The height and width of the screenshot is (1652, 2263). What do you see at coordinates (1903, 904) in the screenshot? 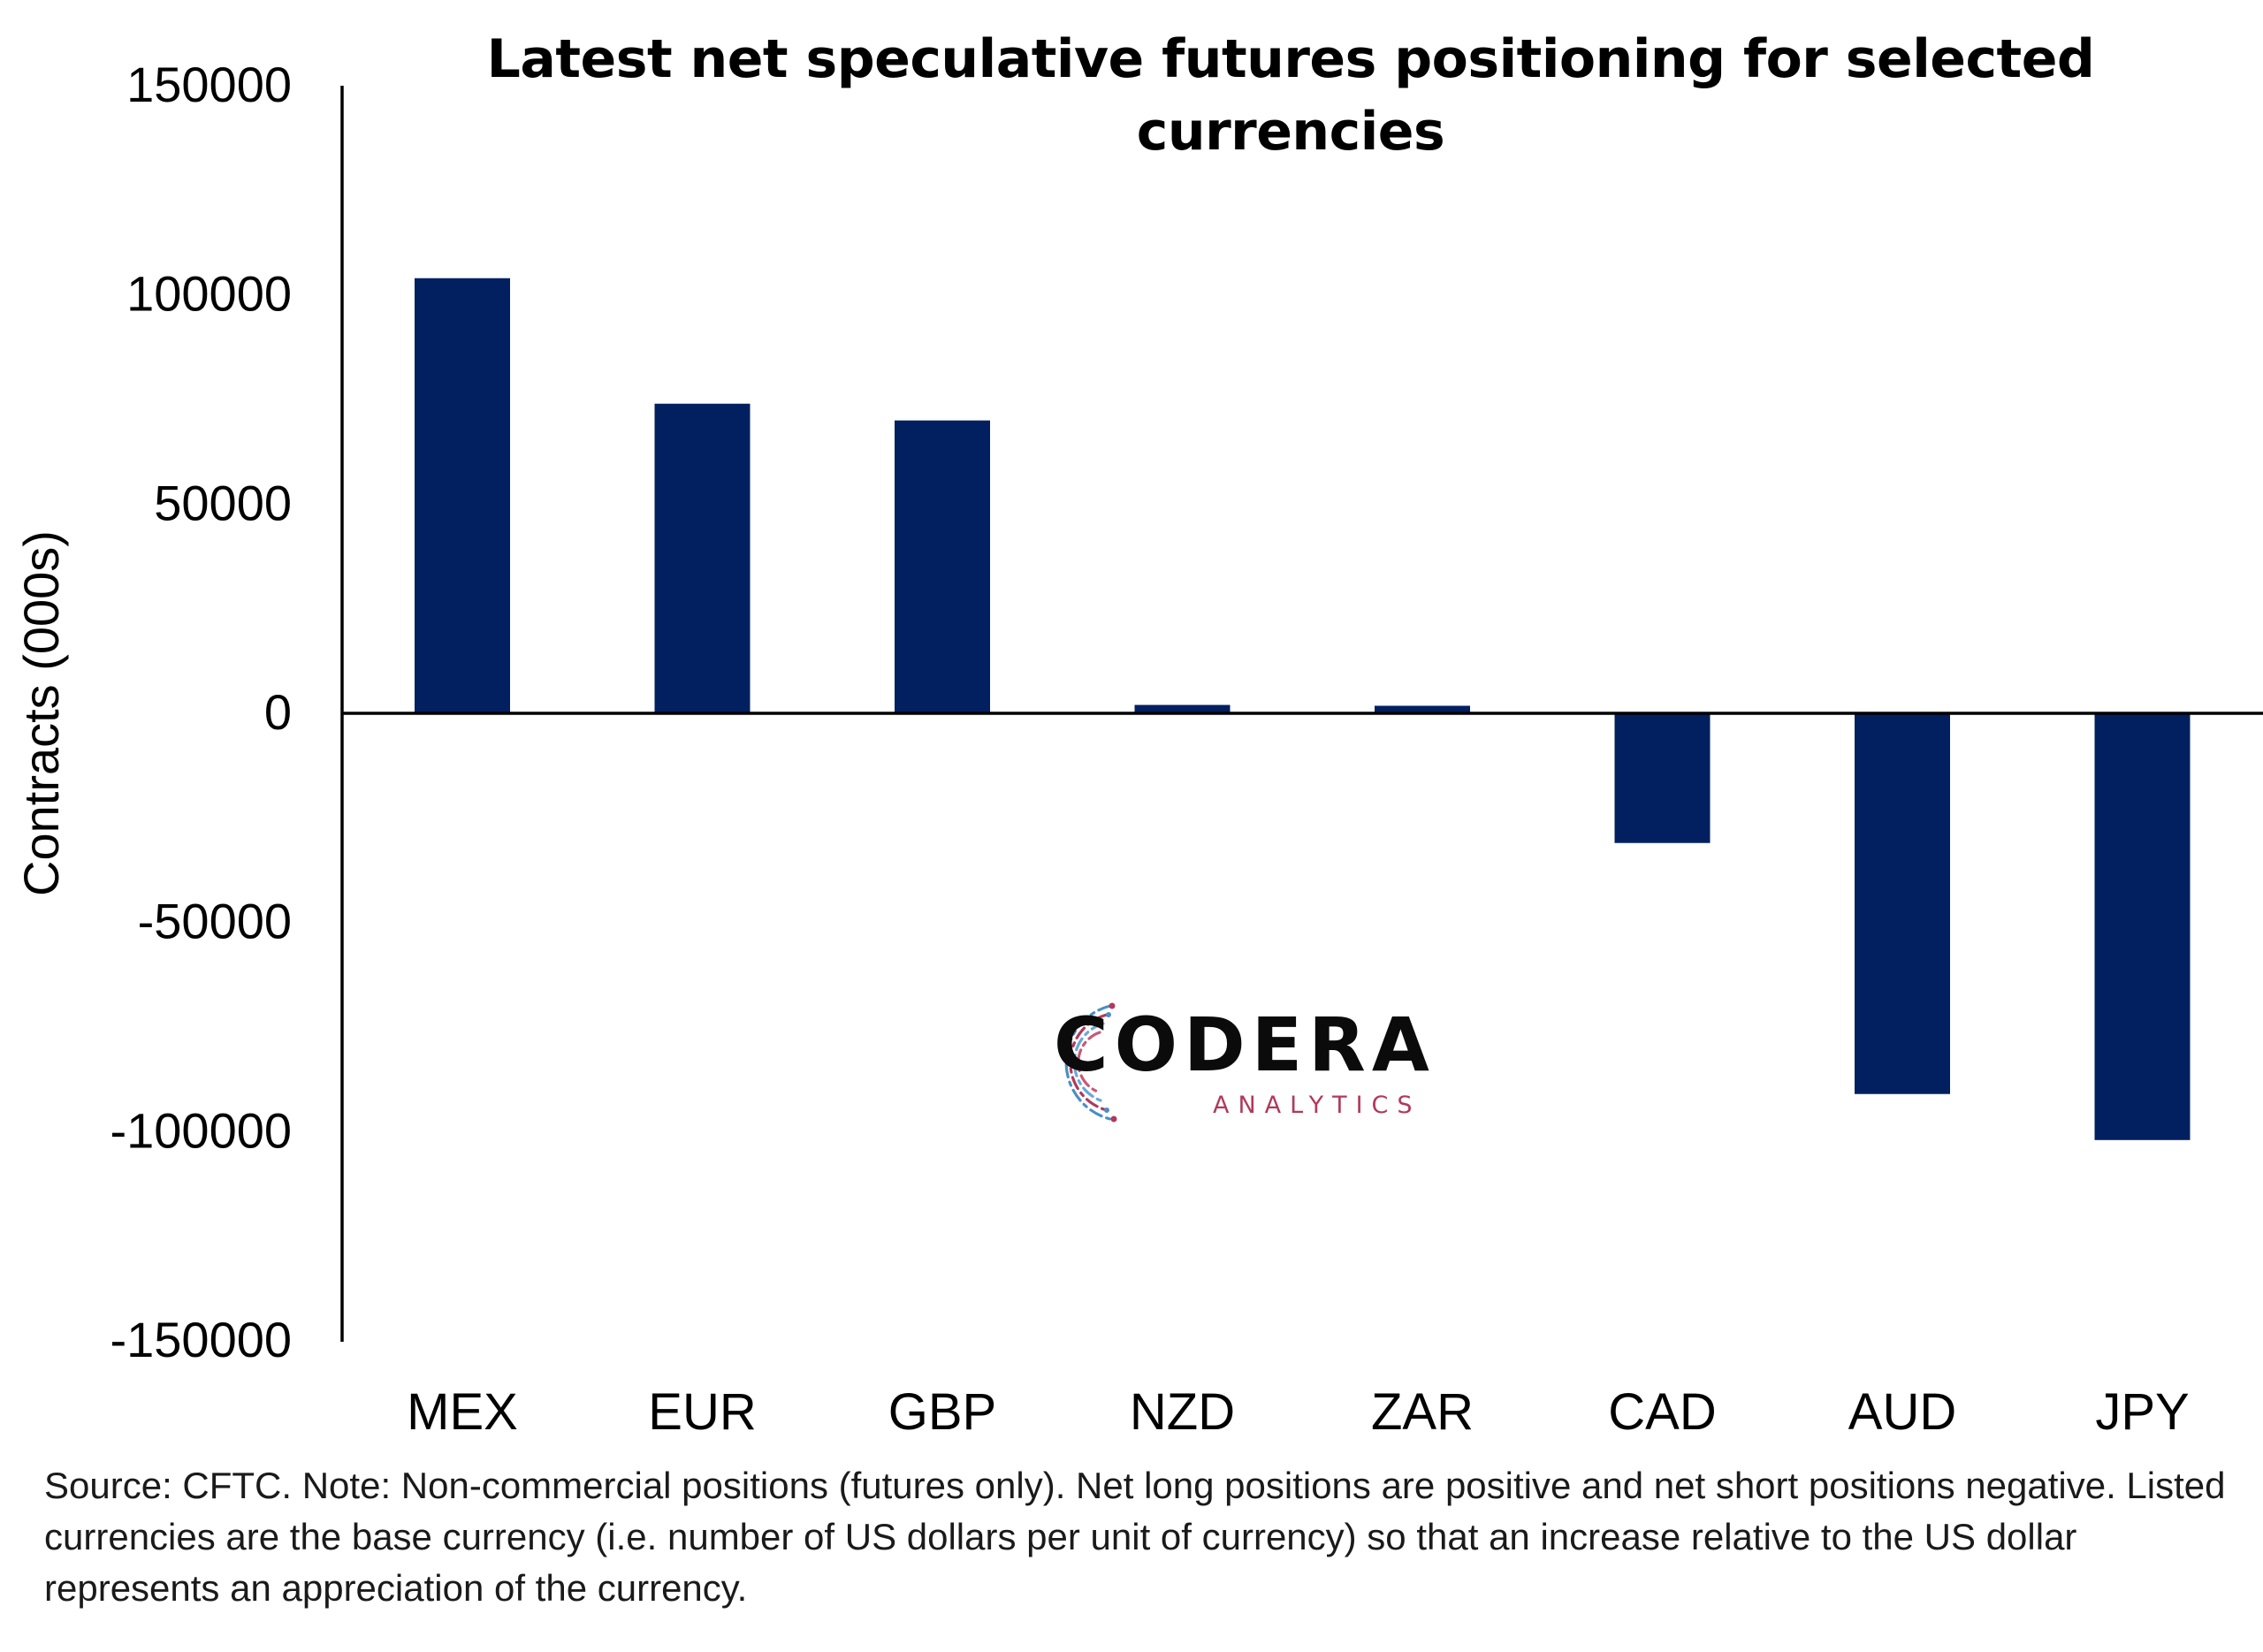
I see `bar-aud` at bounding box center [1903, 904].